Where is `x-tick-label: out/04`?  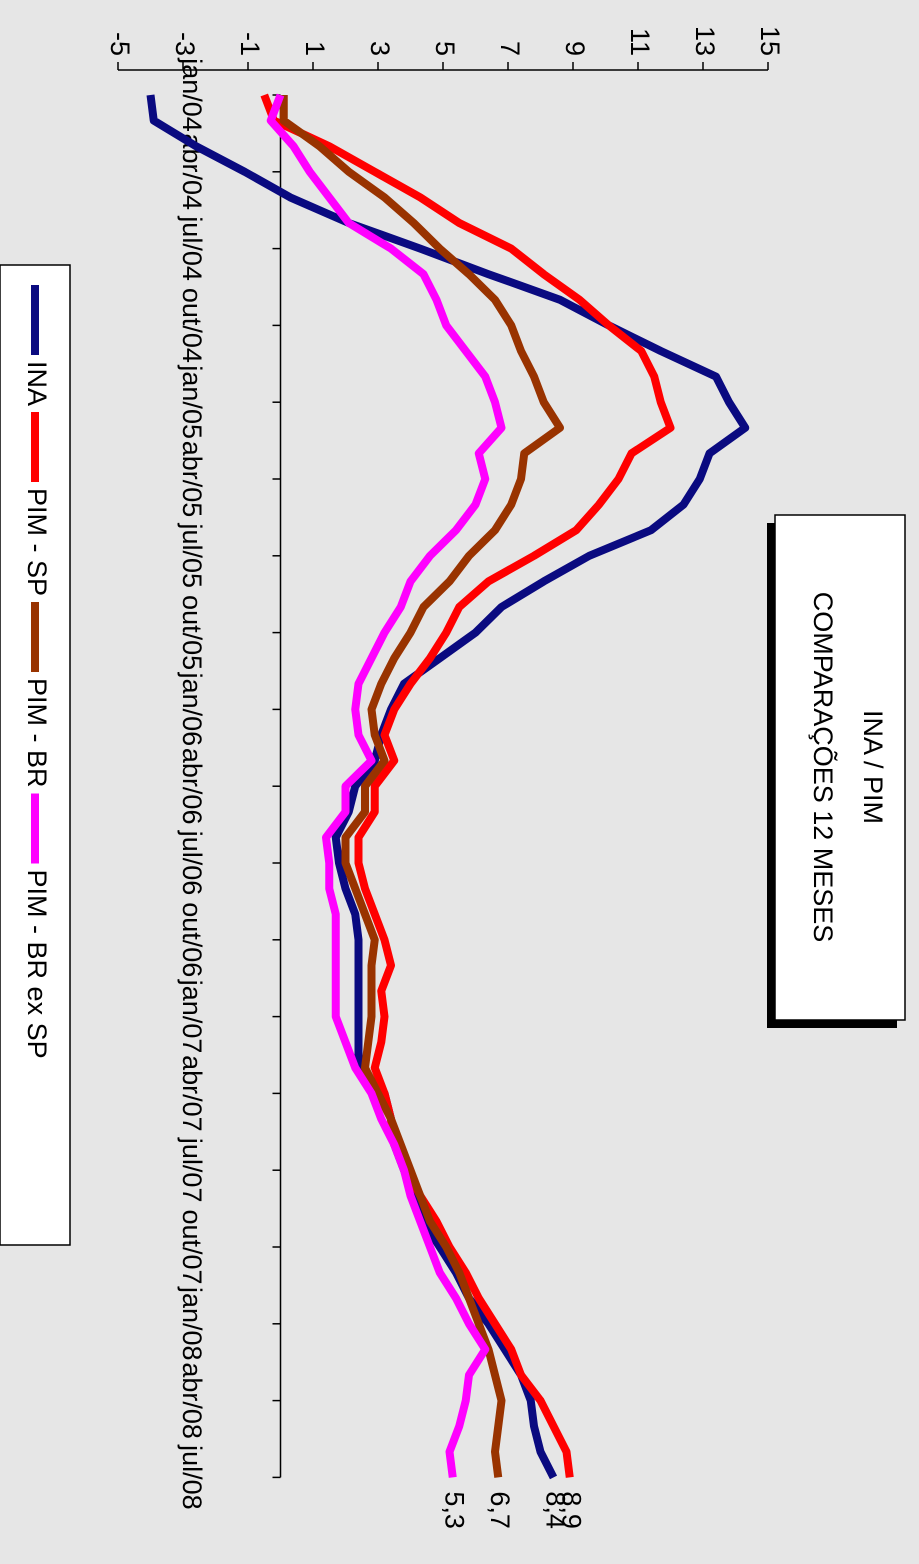
x-tick-label: out/04 is located at coordinates (192, 325).